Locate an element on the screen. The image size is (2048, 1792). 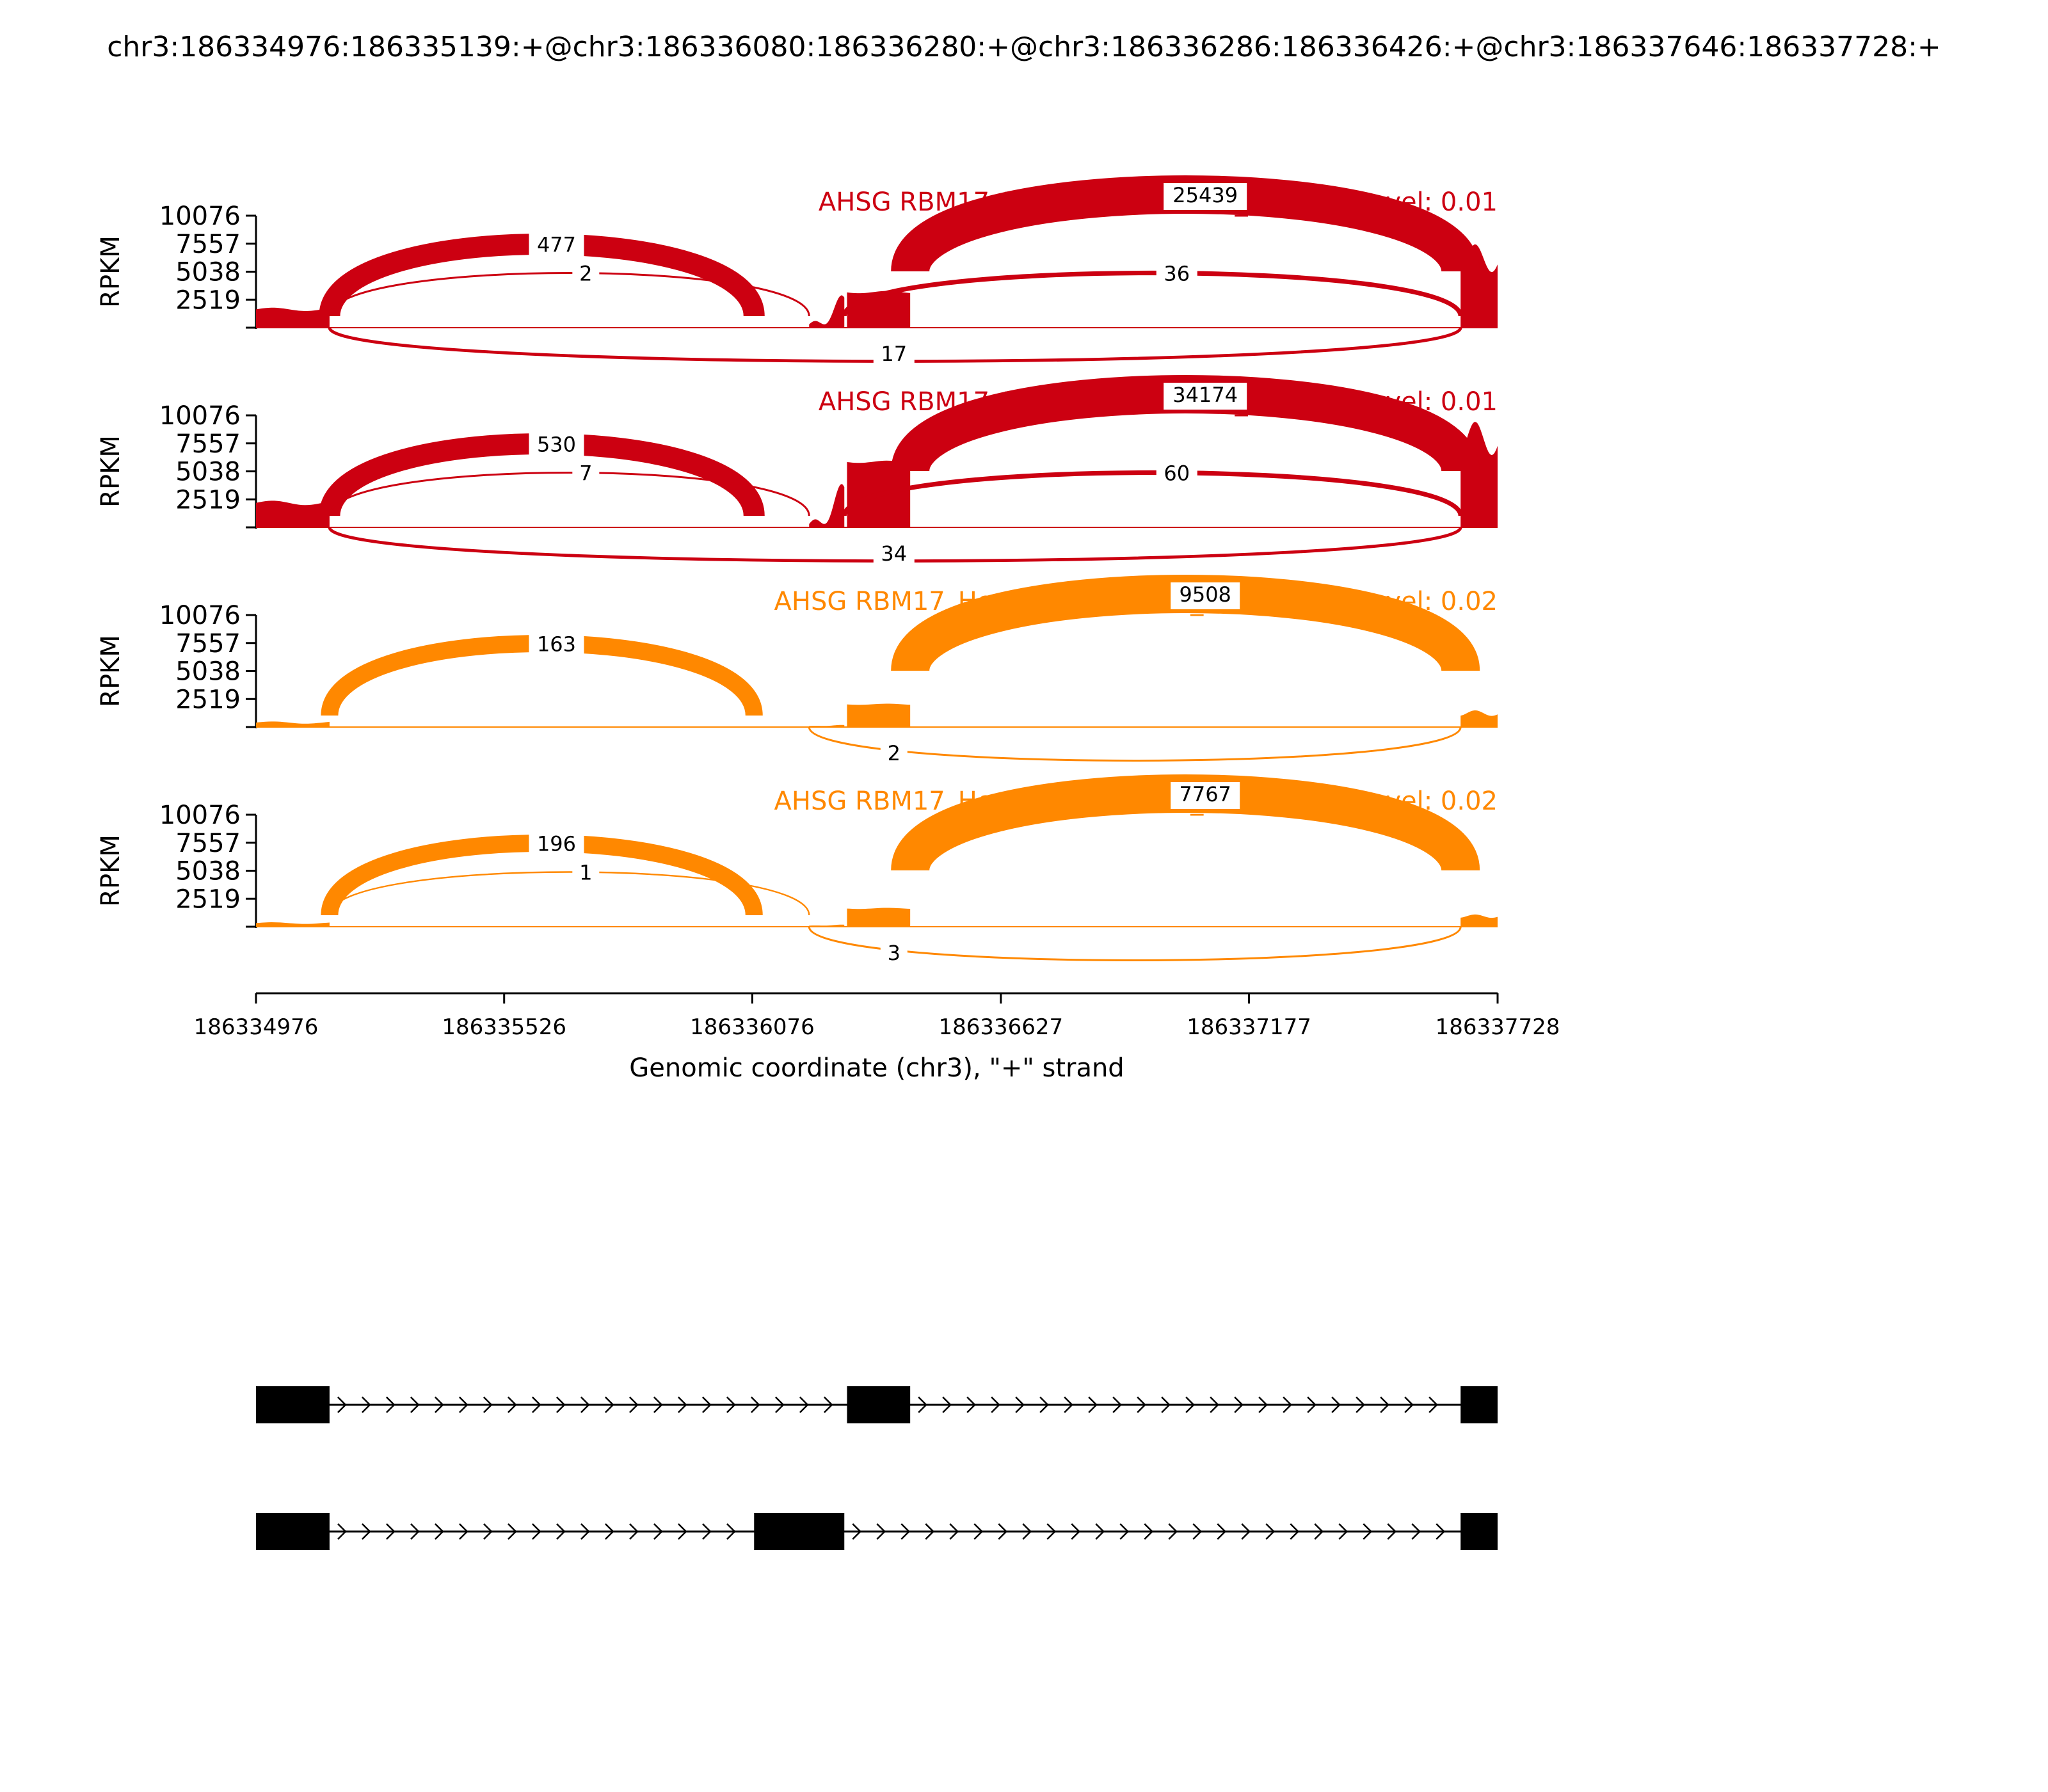
junction-label: 34174 is located at coordinates (1205, 395).